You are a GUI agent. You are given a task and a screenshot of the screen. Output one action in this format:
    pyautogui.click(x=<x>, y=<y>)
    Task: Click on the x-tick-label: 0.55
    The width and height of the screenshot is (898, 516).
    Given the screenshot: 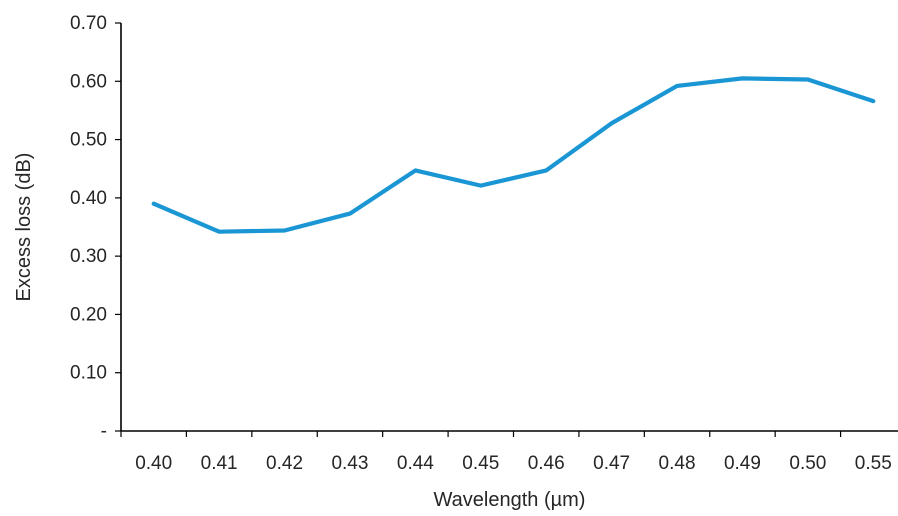 What is the action you would take?
    pyautogui.click(x=873, y=463)
    